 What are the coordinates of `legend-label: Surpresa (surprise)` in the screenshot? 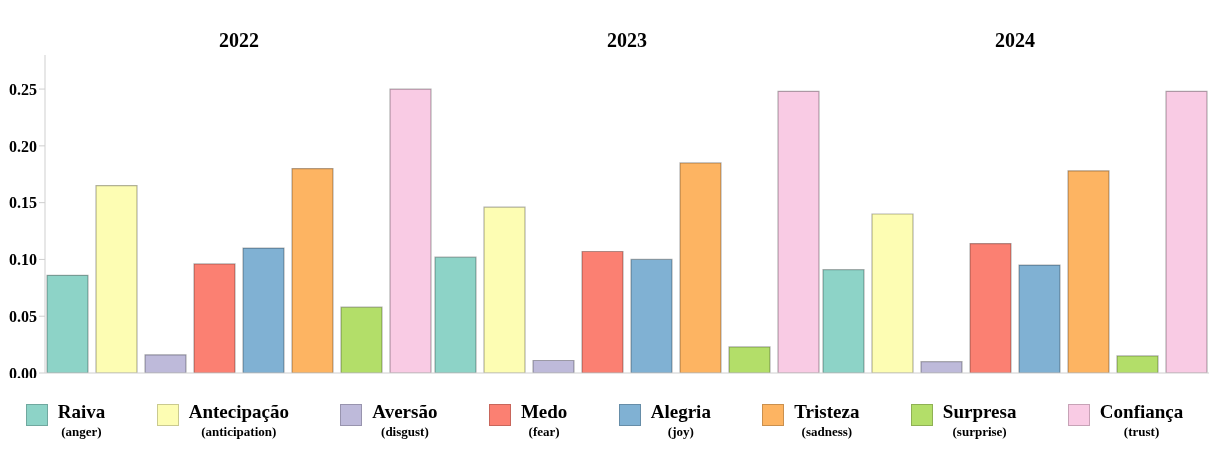 It's located at (979, 420).